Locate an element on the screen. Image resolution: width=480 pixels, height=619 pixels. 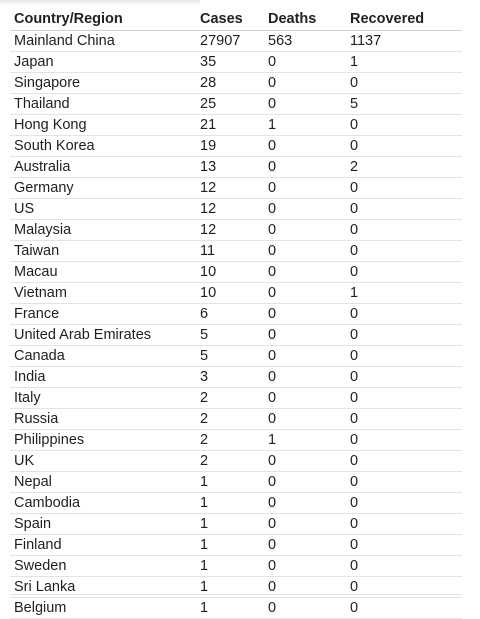
table-row: France 6 0 0 is located at coordinates (236, 314).